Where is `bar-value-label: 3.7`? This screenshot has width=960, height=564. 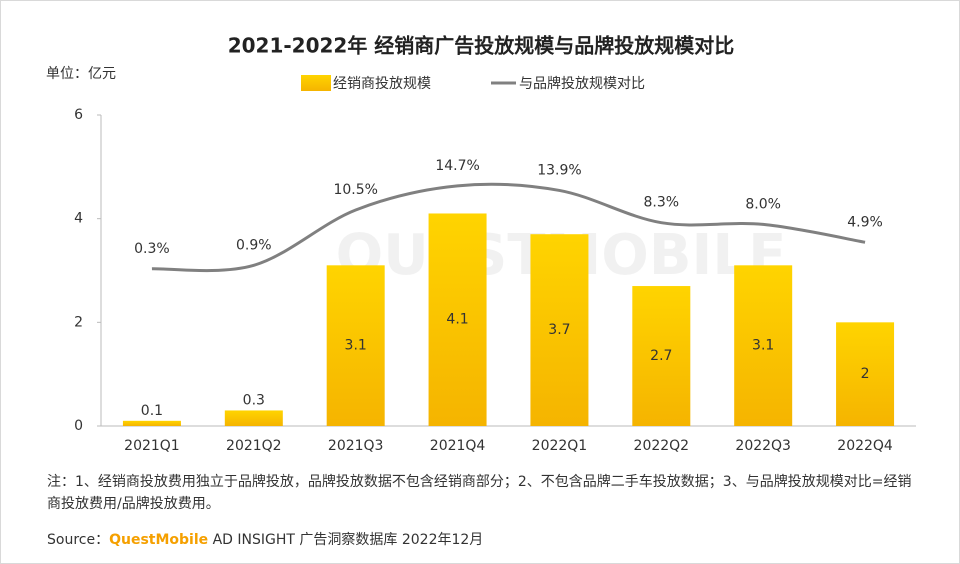 bar-value-label: 3.7 is located at coordinates (559, 330).